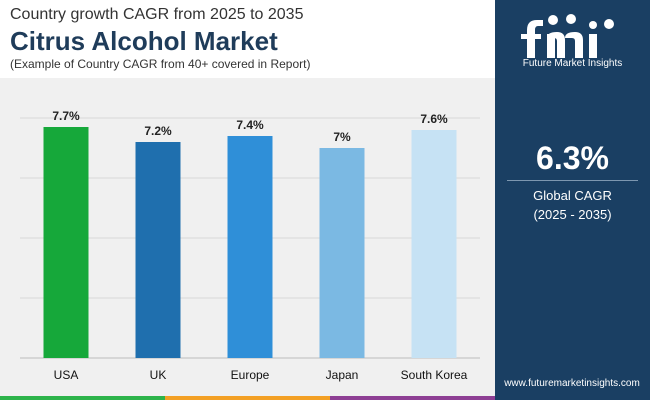 The image size is (650, 400). What do you see at coordinates (567, 36) in the screenshot?
I see `fmi-logo-icon` at bounding box center [567, 36].